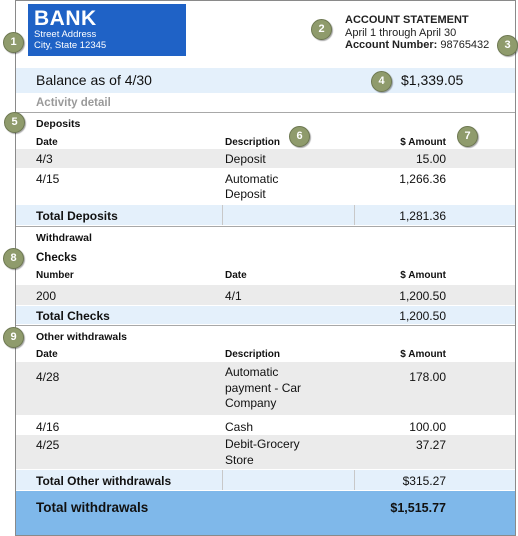 This screenshot has height=536, width=518. I want to click on other-date-header: Date, so click(47, 354).